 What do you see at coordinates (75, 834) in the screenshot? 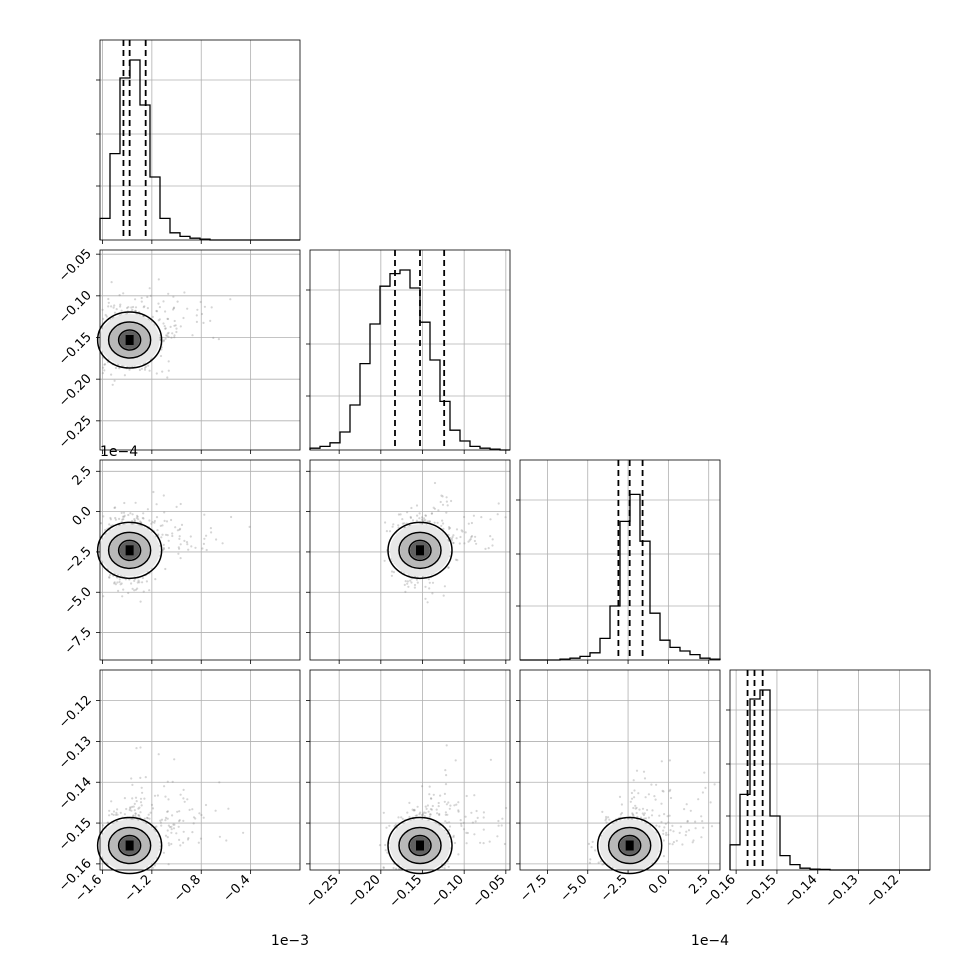
I see `y-tick-label: −0.15` at bounding box center [75, 834].